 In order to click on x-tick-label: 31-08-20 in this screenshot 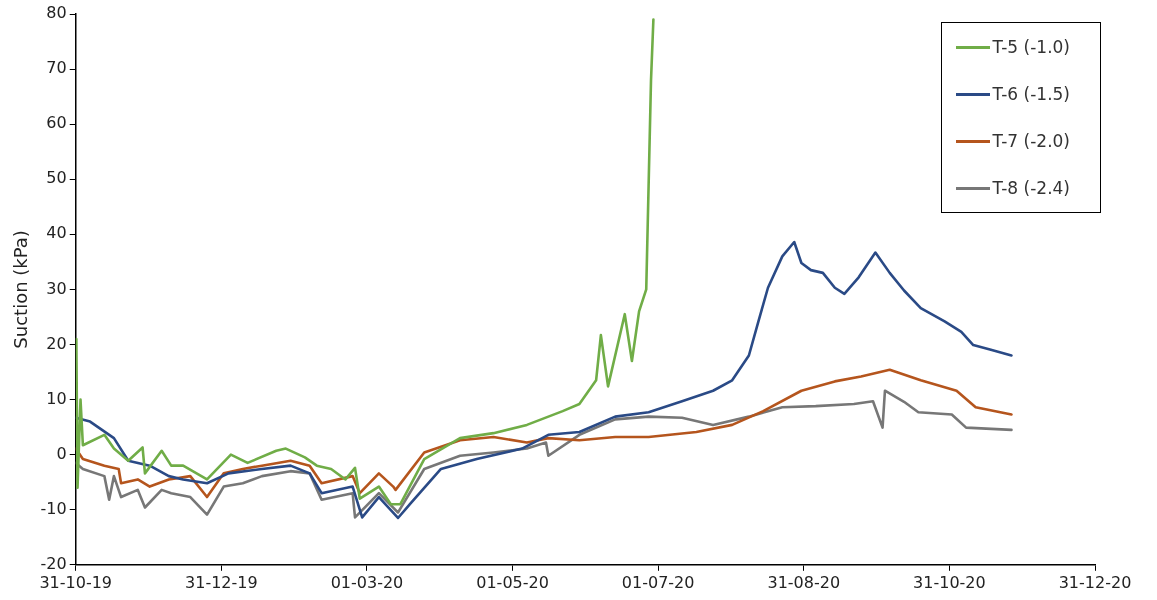, I will do `click(804, 582)`.